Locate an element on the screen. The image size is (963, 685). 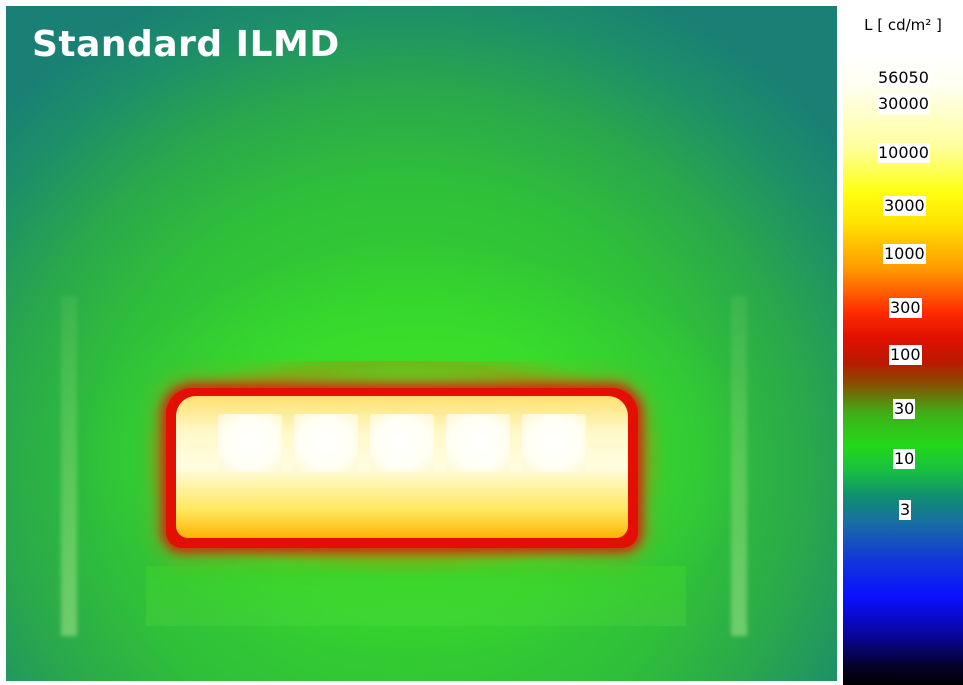
right-housing-edge is located at coordinates (739, 466).